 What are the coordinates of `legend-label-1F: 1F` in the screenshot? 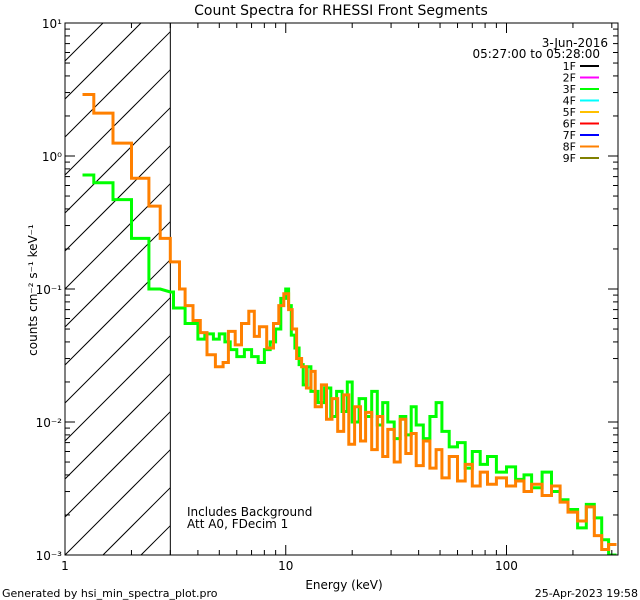 It's located at (569, 66).